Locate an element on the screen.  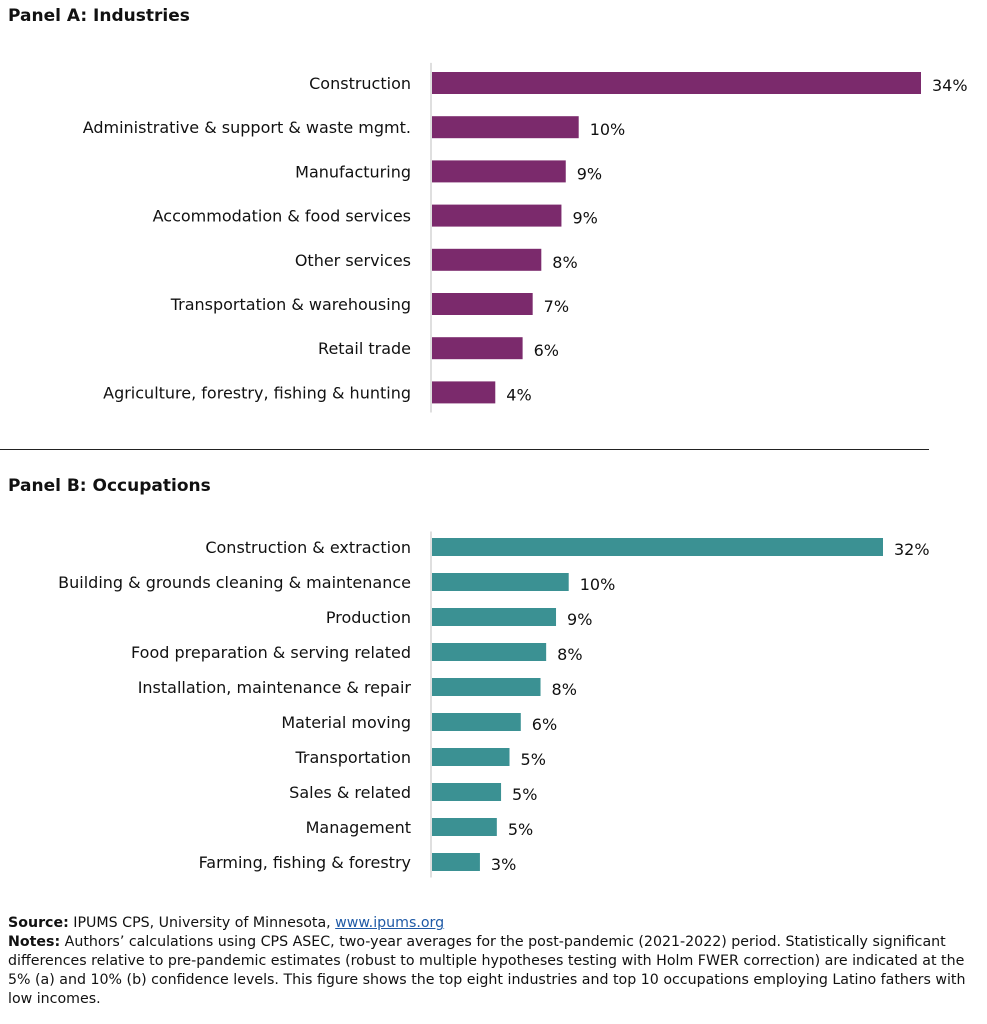
category-label: Food preparation & serving related is located at coordinates (271, 652).